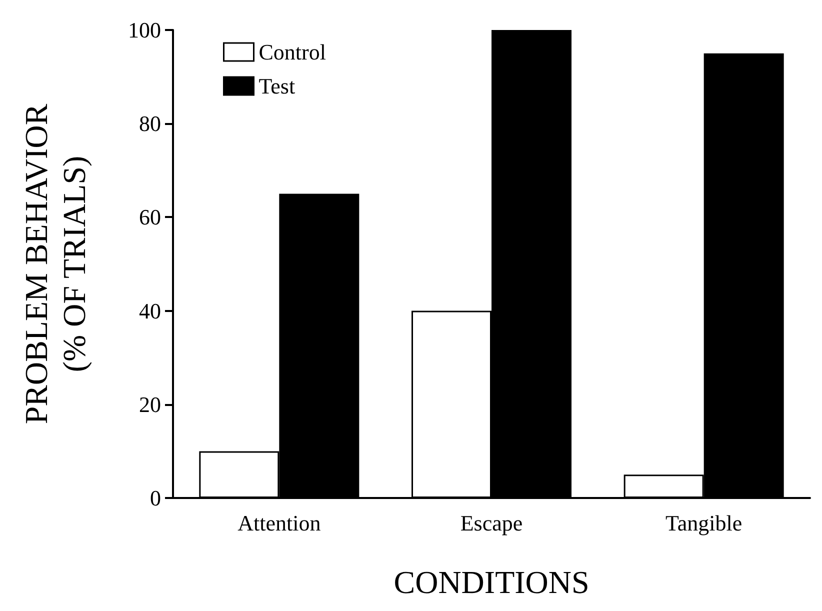  What do you see at coordinates (55, 263) in the screenshot?
I see `y-axis-title: PROBLEM BEHAVIOR (% OF TRIALS)` at bounding box center [55, 263].